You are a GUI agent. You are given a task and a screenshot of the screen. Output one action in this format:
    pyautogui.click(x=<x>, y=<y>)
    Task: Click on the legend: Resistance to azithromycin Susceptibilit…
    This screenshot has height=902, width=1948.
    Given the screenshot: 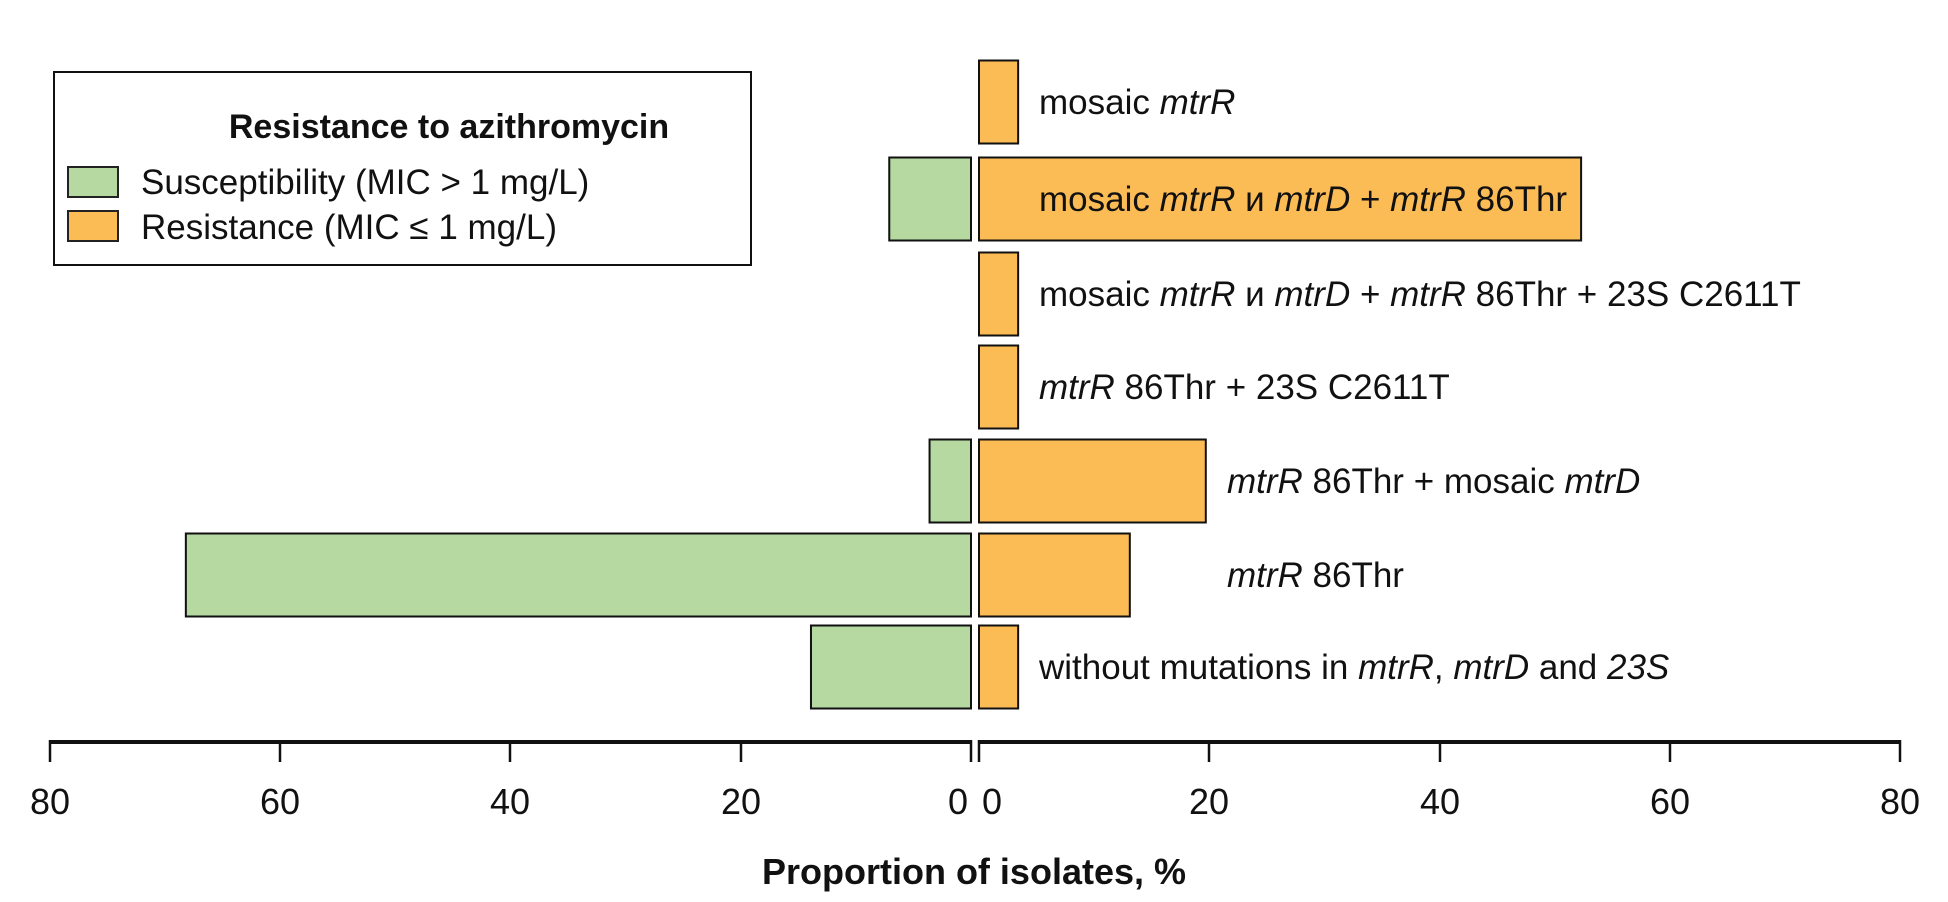 What is the action you would take?
    pyautogui.click(x=402, y=168)
    